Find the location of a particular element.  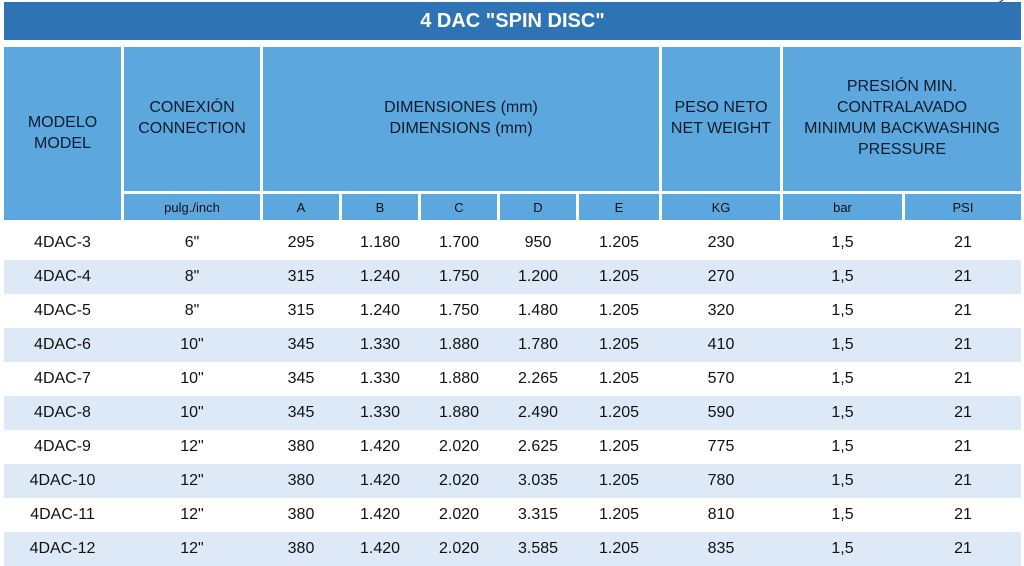

cell-weight-kg: 320 is located at coordinates (721, 310).